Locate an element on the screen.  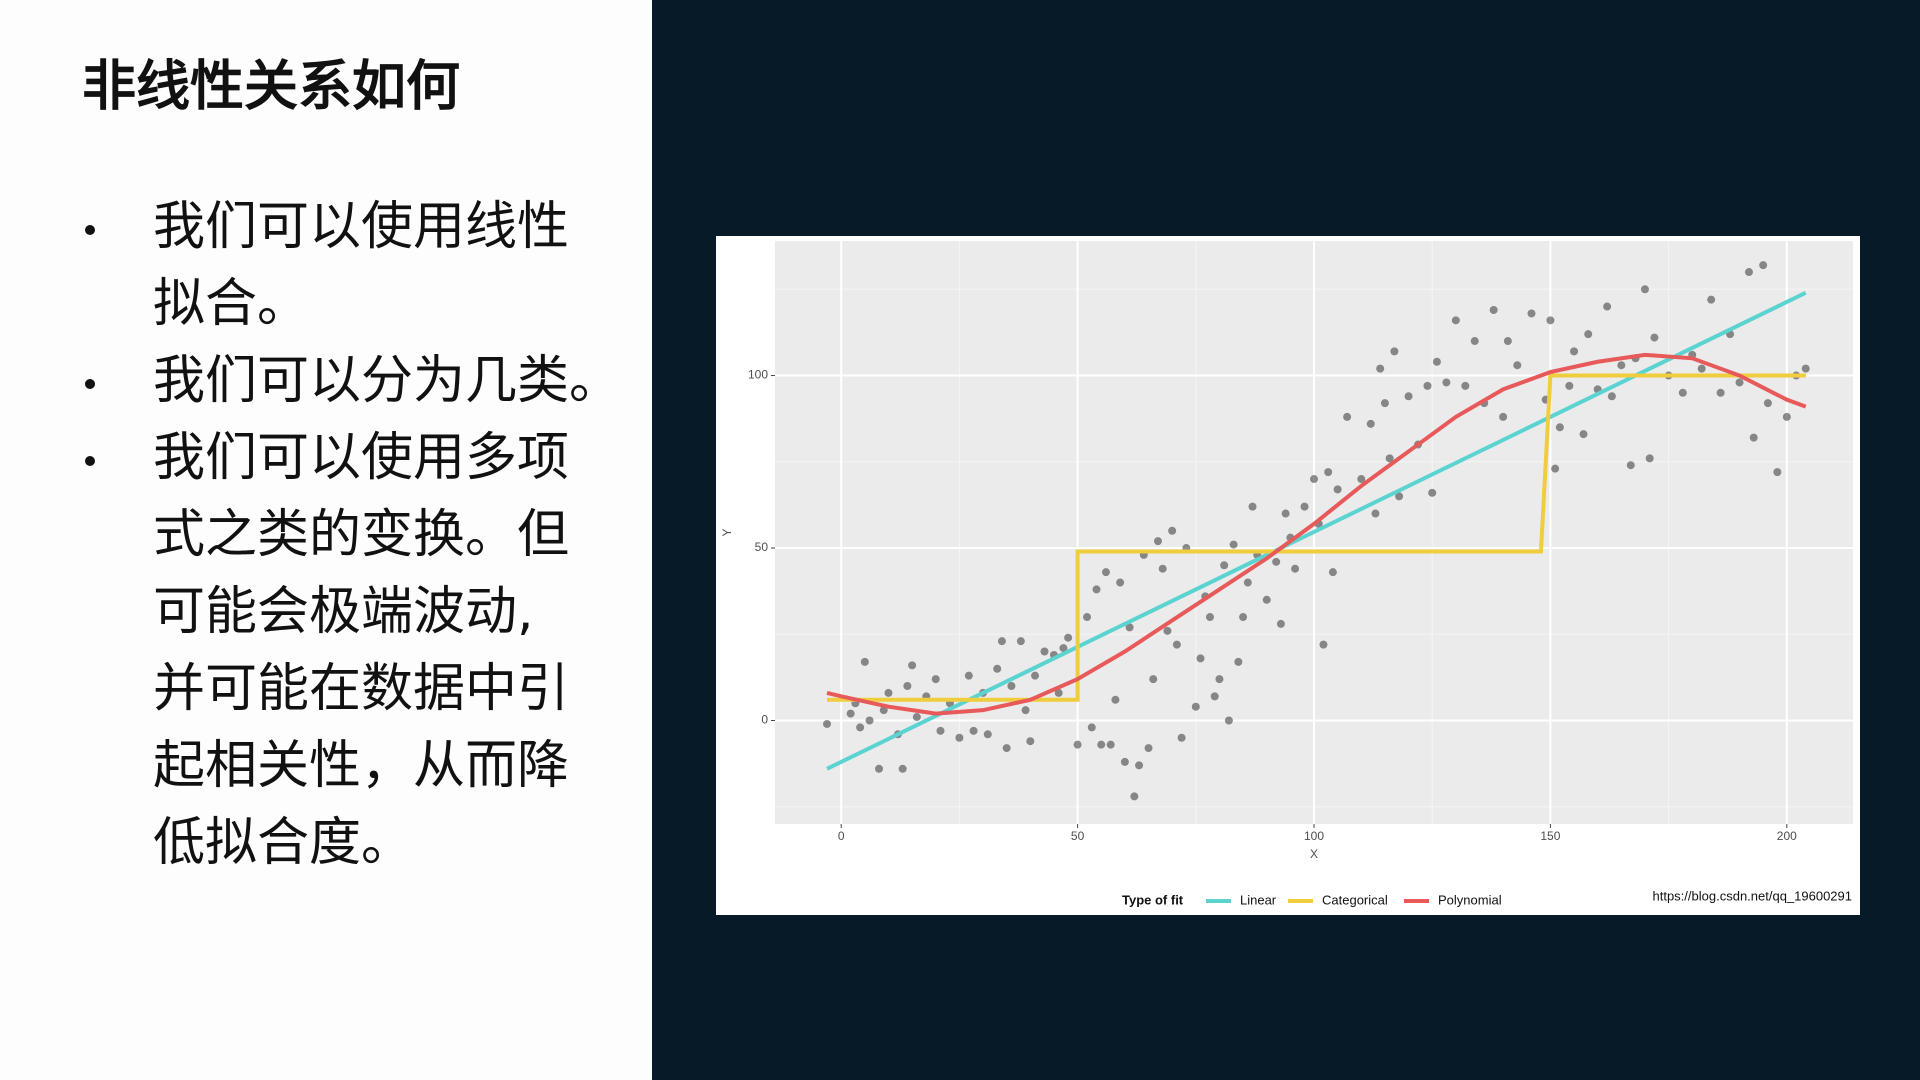
bullet-text: 并可能在数据中引 is located at coordinates (361, 689).